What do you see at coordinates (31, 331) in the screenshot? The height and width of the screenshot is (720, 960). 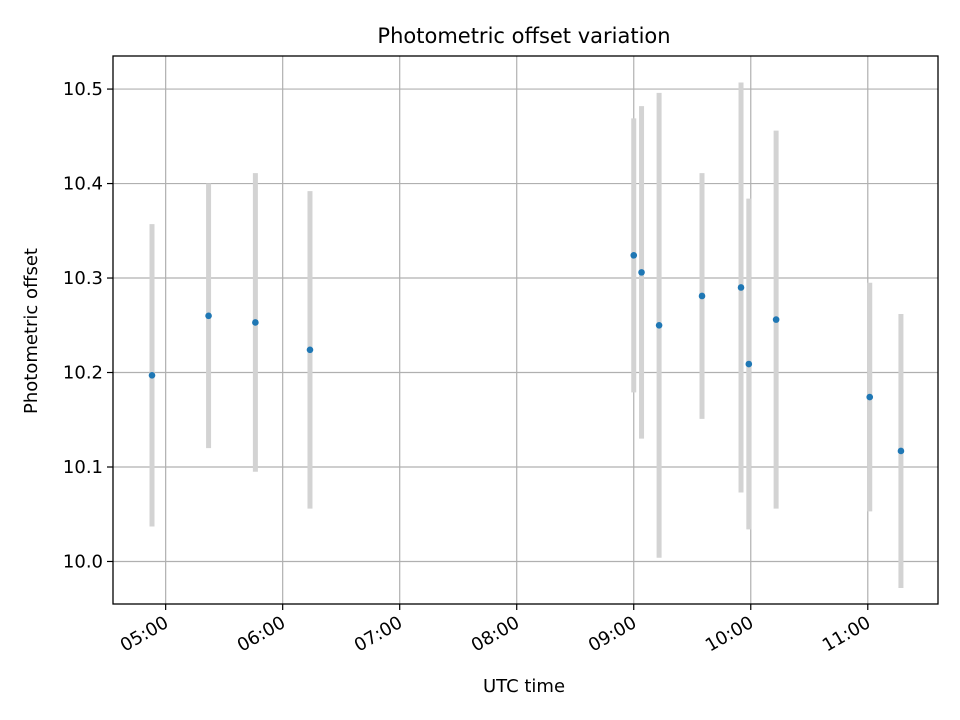 I see `y-axis-label: Photometric offset` at bounding box center [31, 331].